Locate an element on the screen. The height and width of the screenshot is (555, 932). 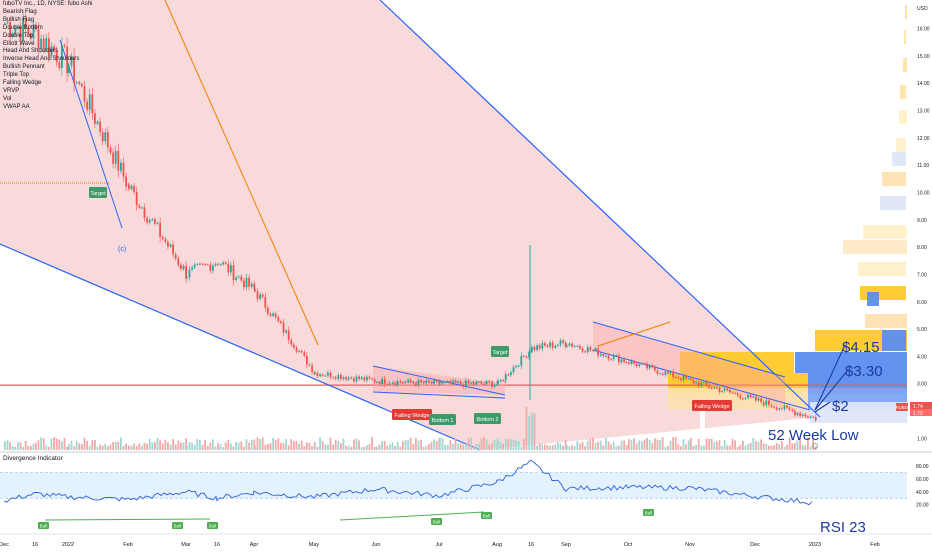
indicator-legend-item: Head And Shoulders is located at coordinates (31, 51).